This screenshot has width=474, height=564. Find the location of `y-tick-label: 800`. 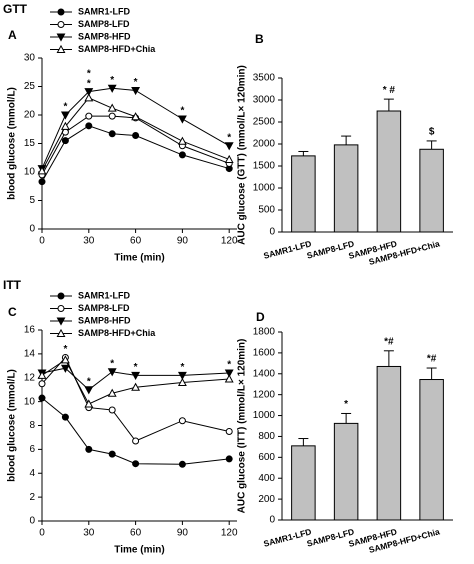

y-tick-label: 800 is located at coordinates (266, 436).